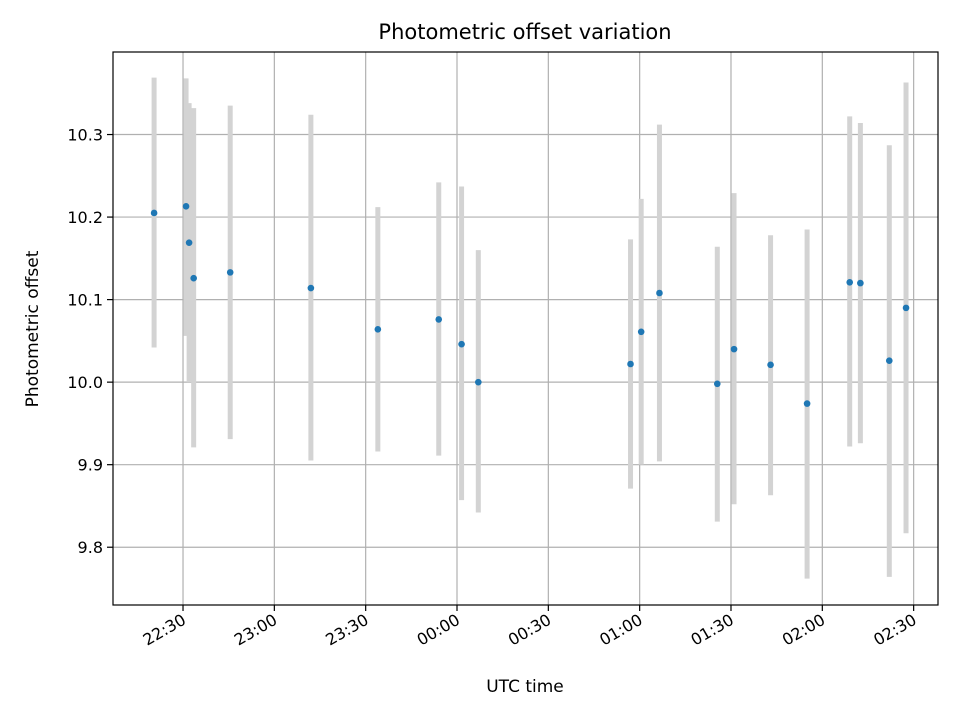 This screenshot has height=720, width=960. I want to click on y-tick-label: 9.9, so click(90, 465).